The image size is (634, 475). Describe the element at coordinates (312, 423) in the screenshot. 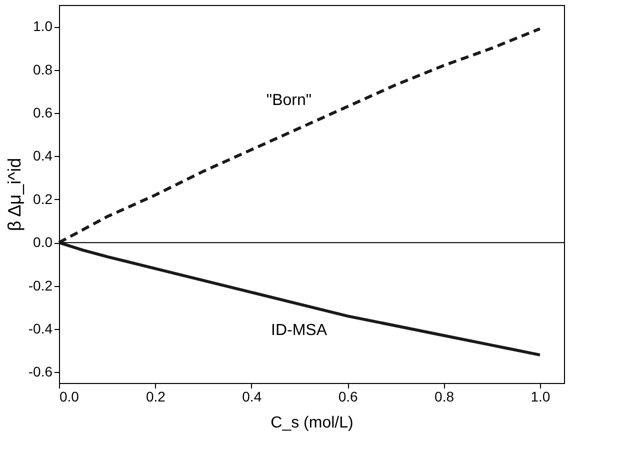

I see `x-axis-title: C_s (mol/L)` at that location.